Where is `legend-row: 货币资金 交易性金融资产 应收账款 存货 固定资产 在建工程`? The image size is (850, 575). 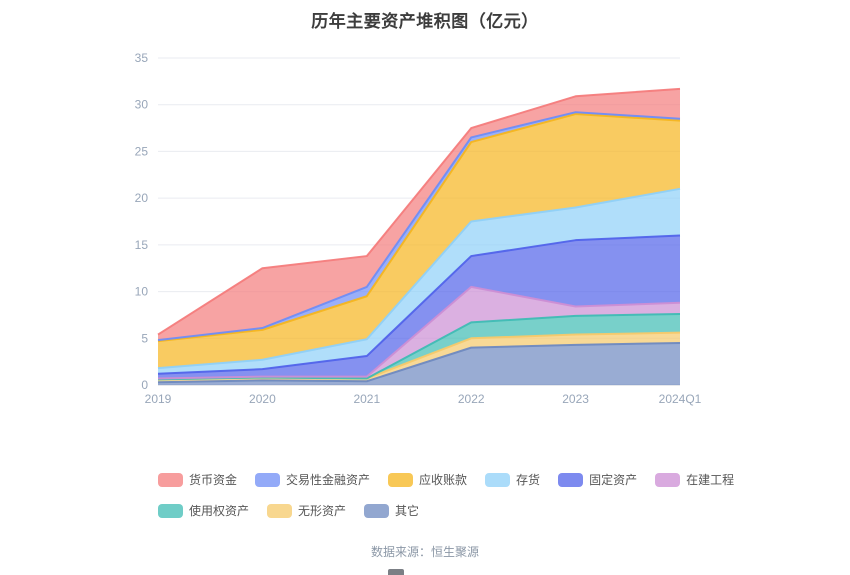
legend-row: 货币资金 交易性金融资产 应收账款 存货 固定资产 在建工程 is located at coordinates (468, 479).